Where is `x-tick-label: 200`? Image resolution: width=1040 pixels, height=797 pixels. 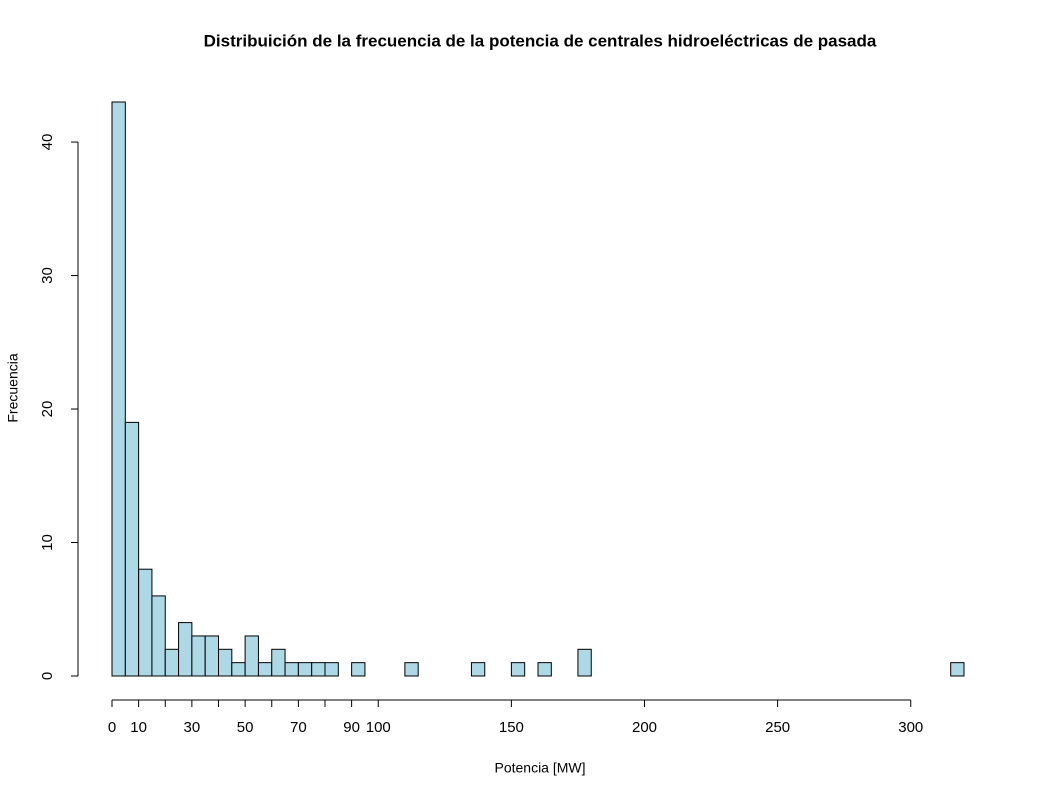 x-tick-label: 200 is located at coordinates (644, 727).